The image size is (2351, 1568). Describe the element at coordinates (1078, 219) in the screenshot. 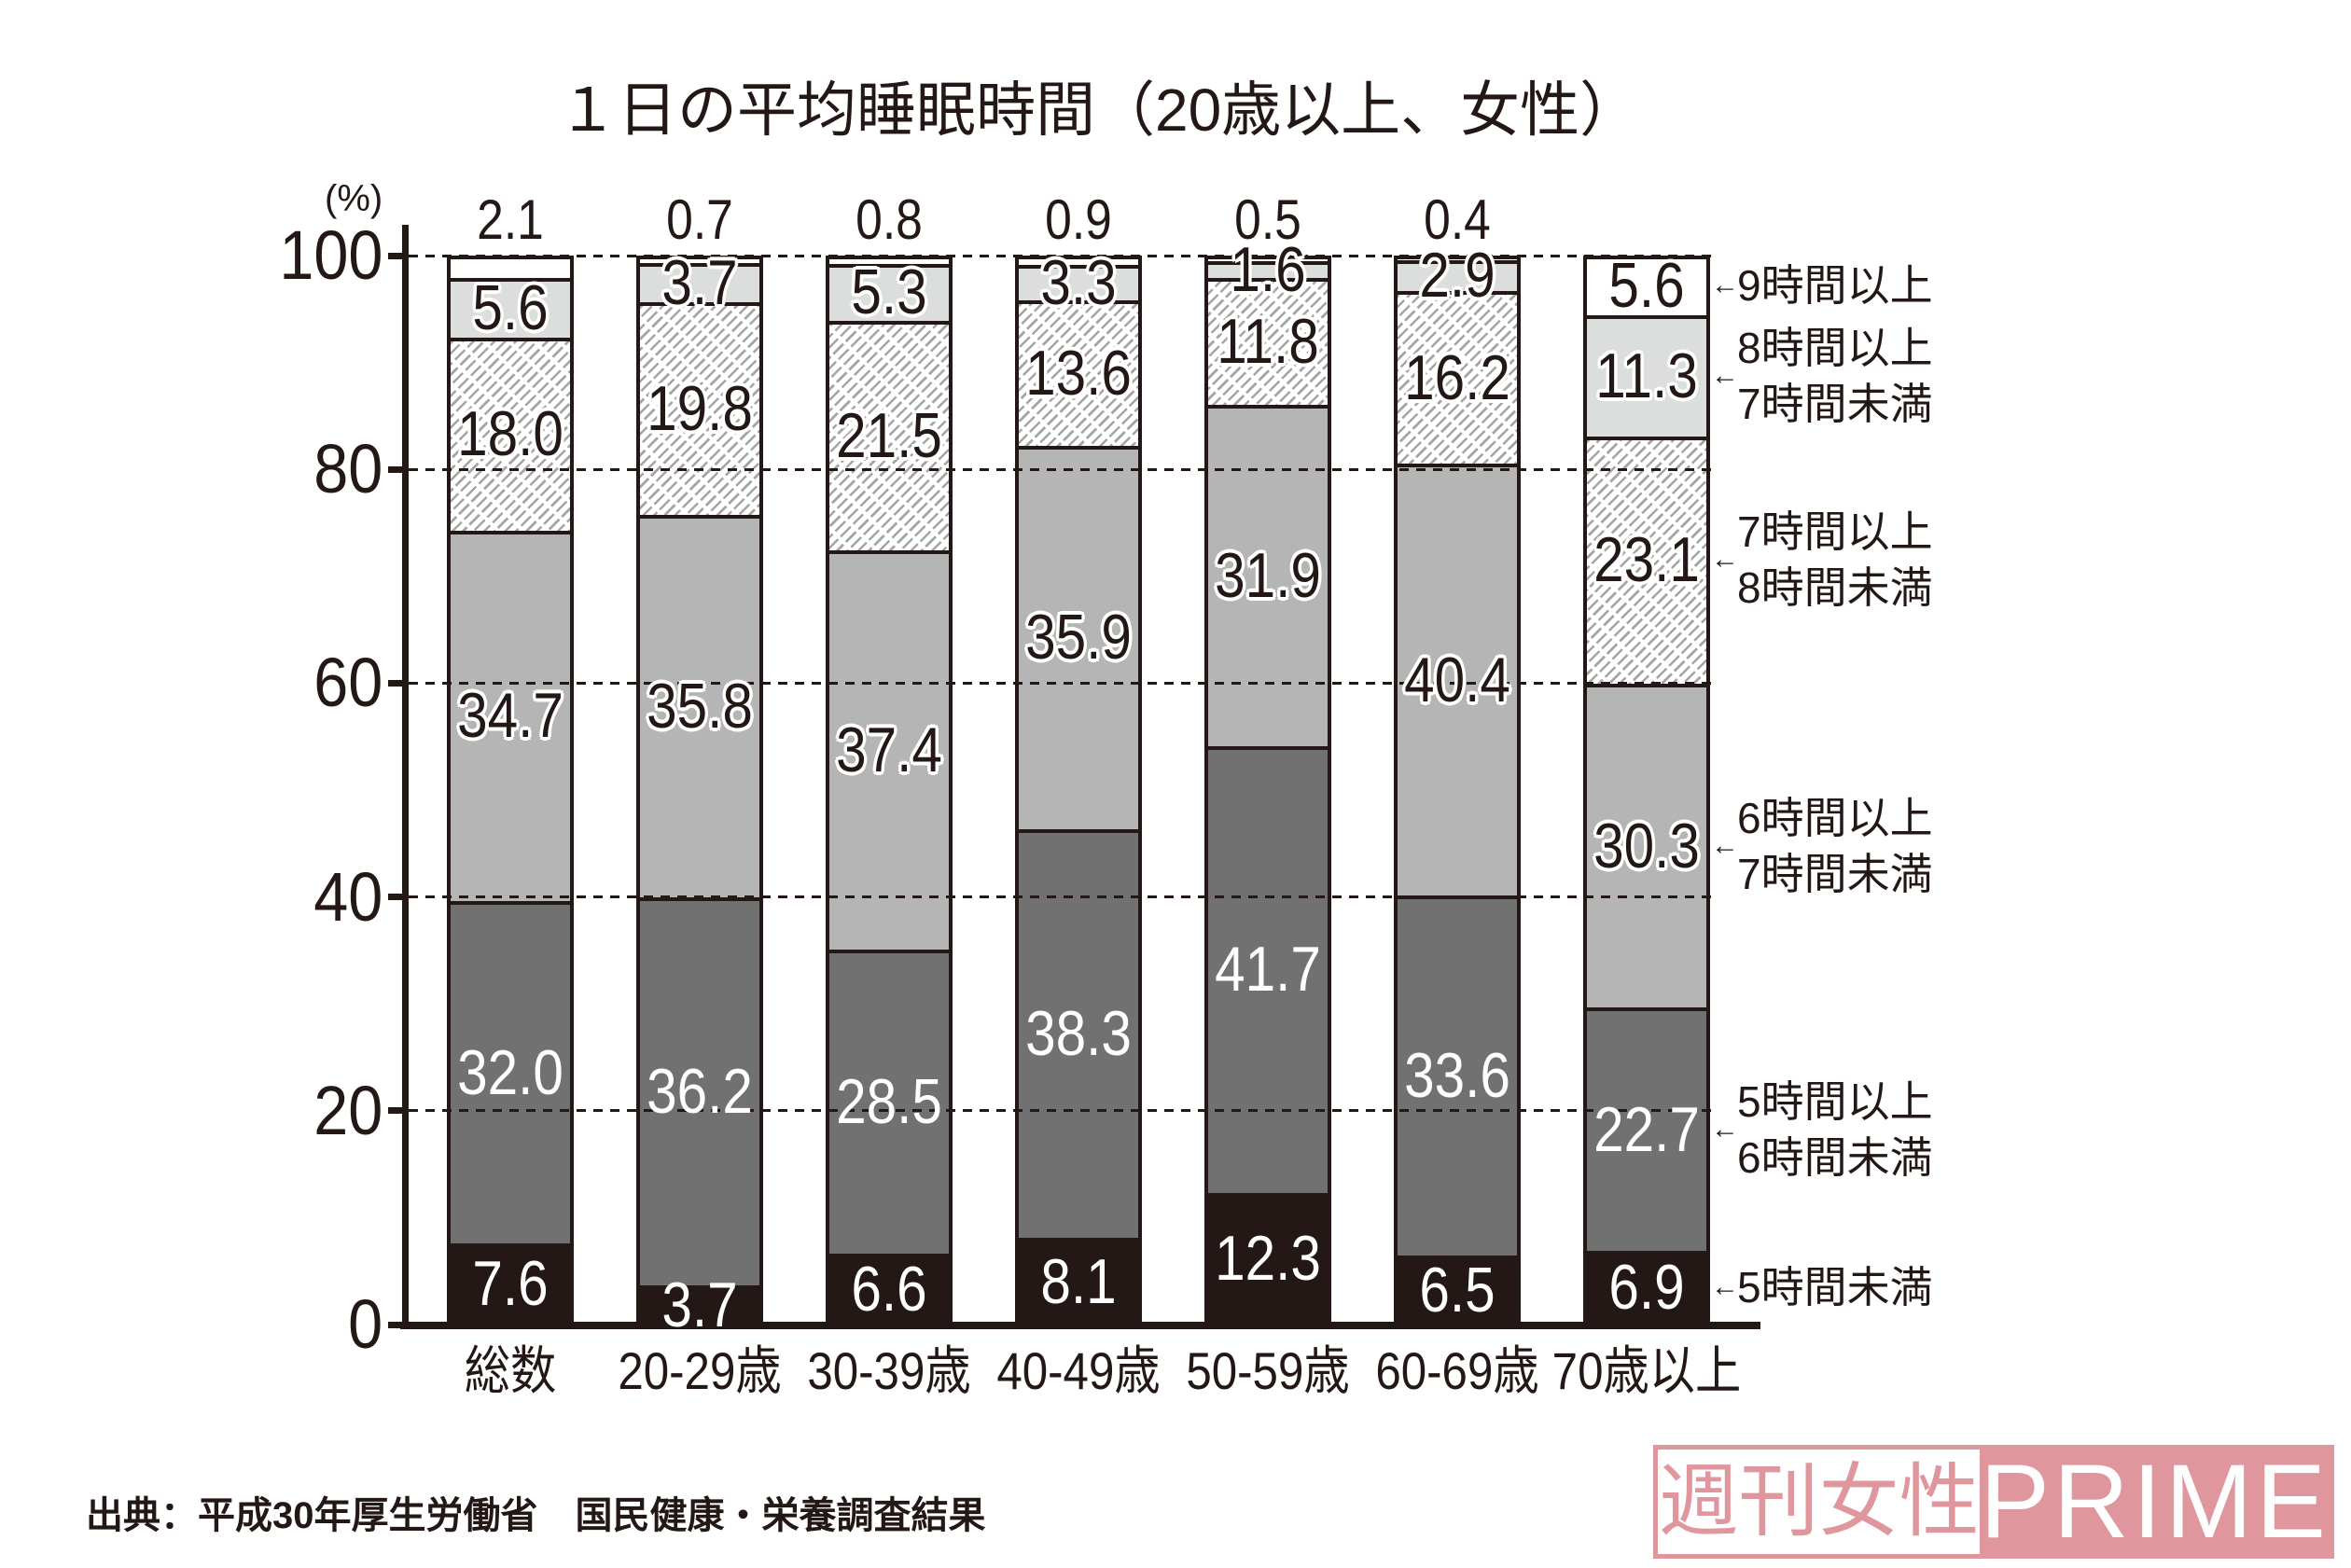

I see `value-label: 0.9` at that location.